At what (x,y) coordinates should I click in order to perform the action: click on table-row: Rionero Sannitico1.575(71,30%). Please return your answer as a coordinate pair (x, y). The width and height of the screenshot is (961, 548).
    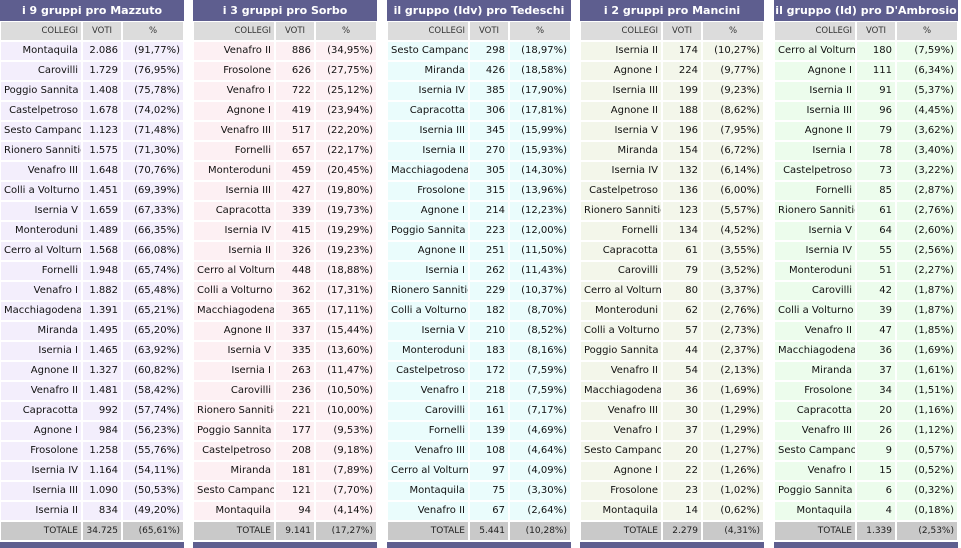
    Looking at the image, I should click on (92, 151).